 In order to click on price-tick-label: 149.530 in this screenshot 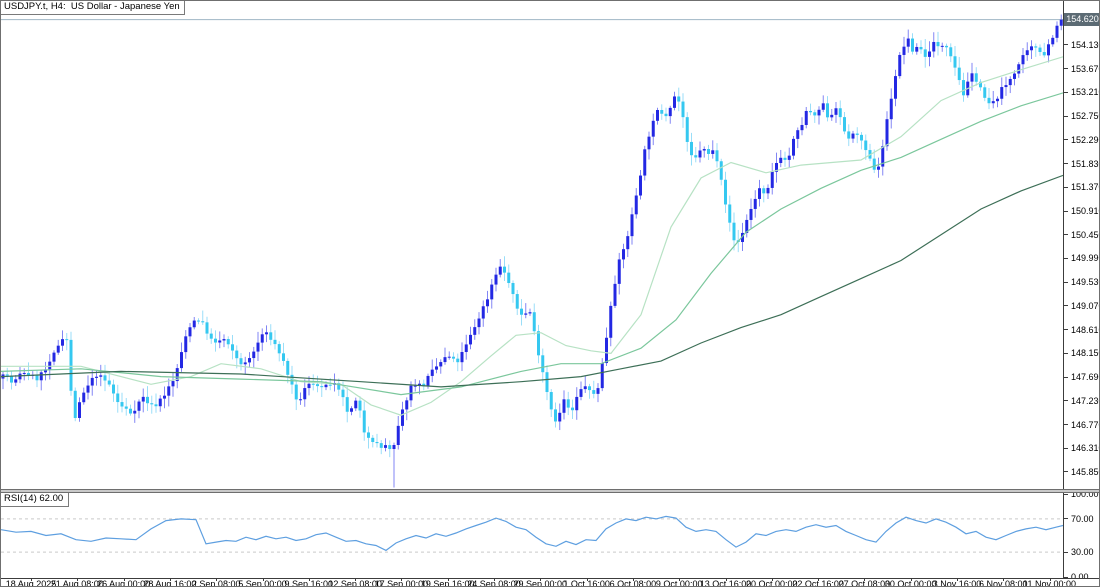, I will do `click(1085, 282)`.